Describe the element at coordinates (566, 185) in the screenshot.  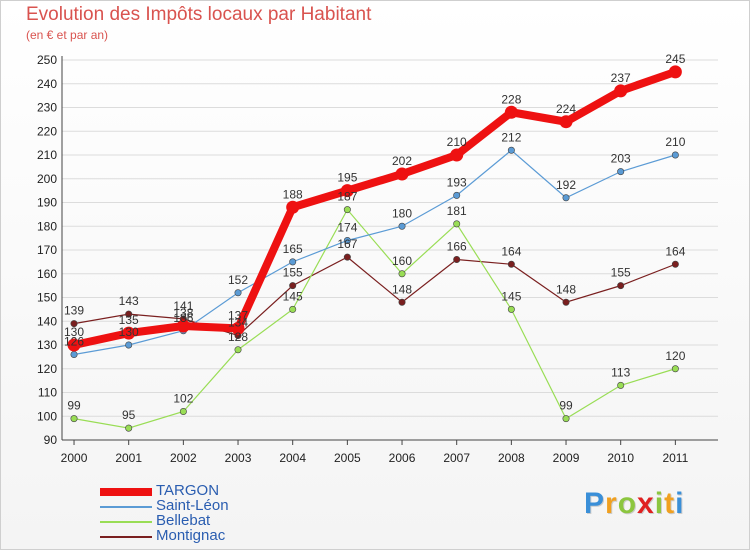
I see `data-label: 192` at that location.